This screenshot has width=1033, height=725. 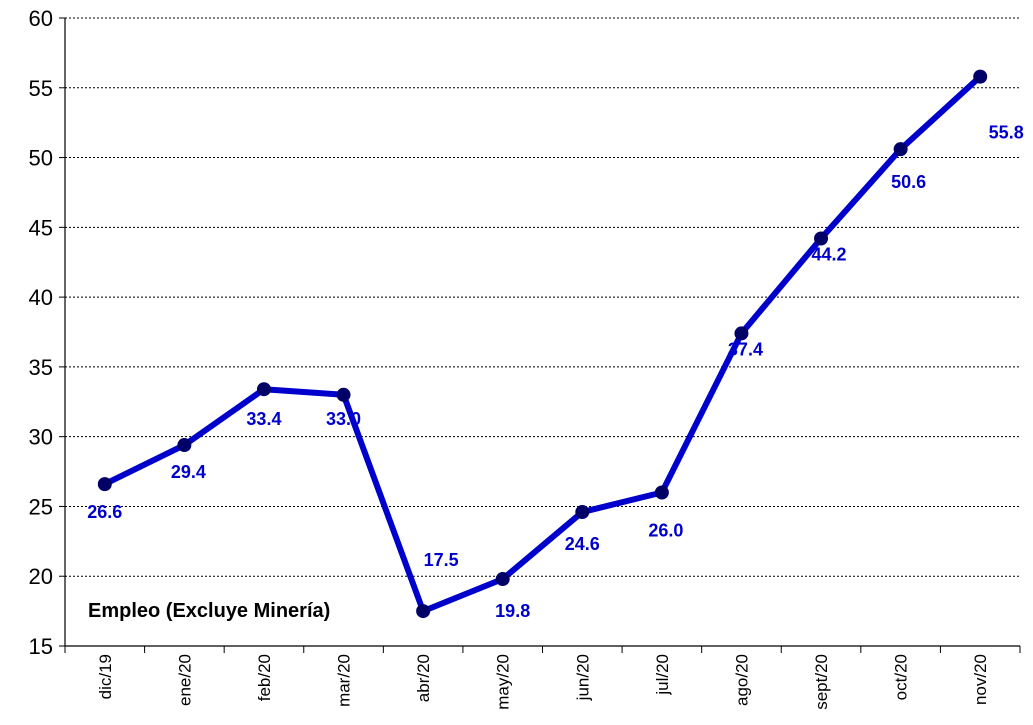 What do you see at coordinates (41, 506) in the screenshot?
I see `y-tick-label: 25` at bounding box center [41, 506].